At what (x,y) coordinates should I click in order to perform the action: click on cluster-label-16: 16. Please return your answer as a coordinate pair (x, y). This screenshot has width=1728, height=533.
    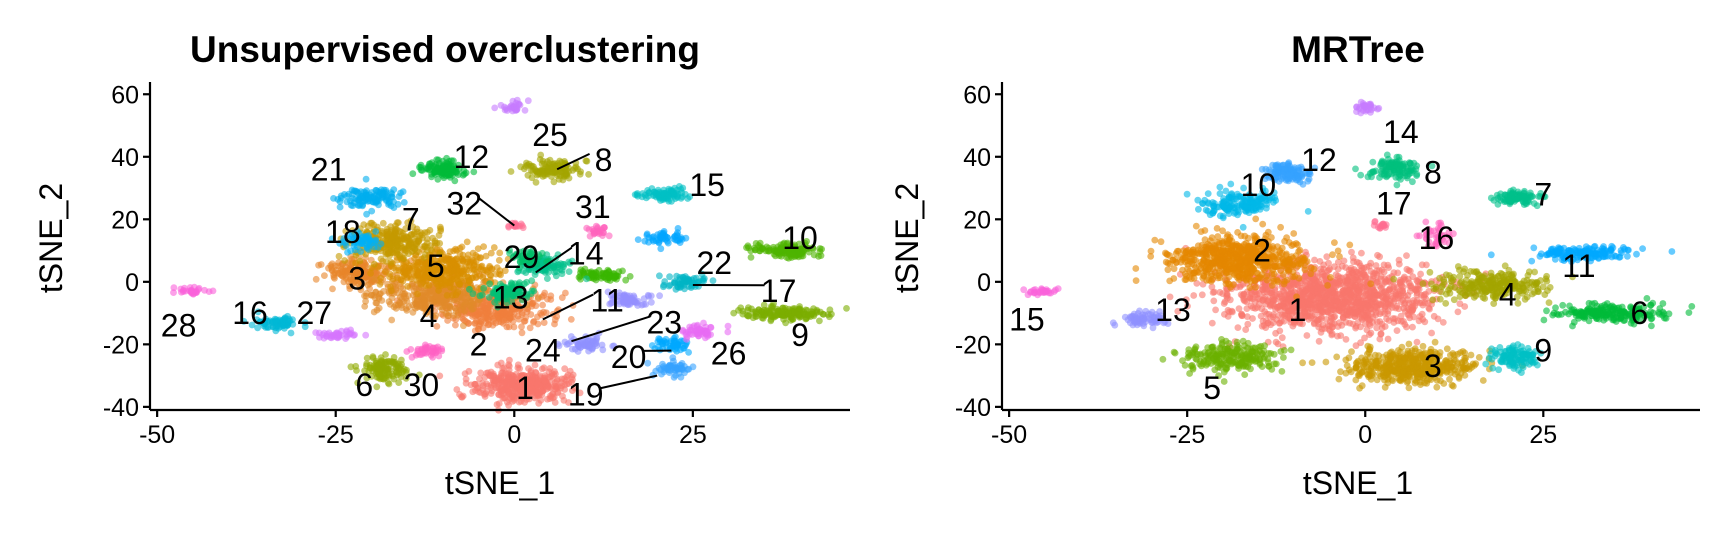
    Looking at the image, I should click on (250, 313).